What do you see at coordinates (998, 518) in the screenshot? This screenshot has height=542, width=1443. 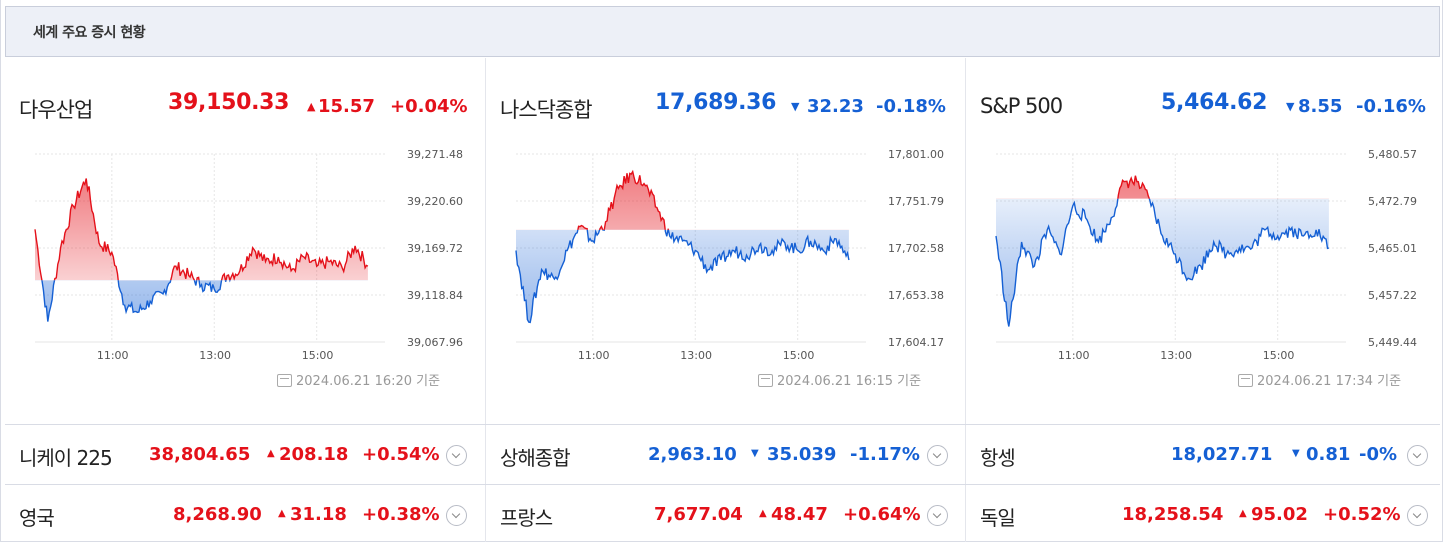 I see `index-name: 독일` at bounding box center [998, 518].